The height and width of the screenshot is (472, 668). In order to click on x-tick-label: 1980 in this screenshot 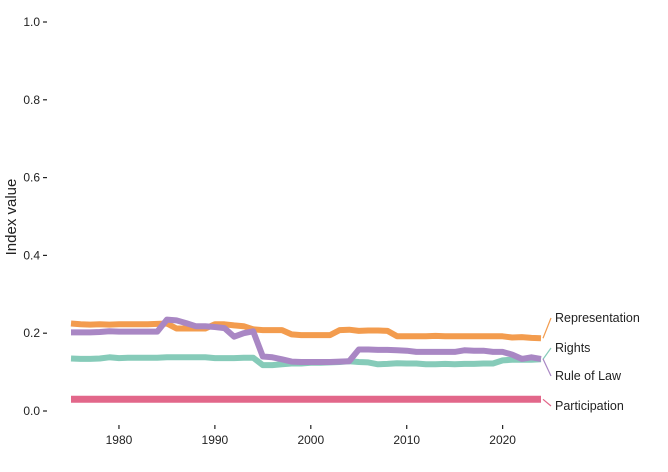, I will do `click(119, 440)`.